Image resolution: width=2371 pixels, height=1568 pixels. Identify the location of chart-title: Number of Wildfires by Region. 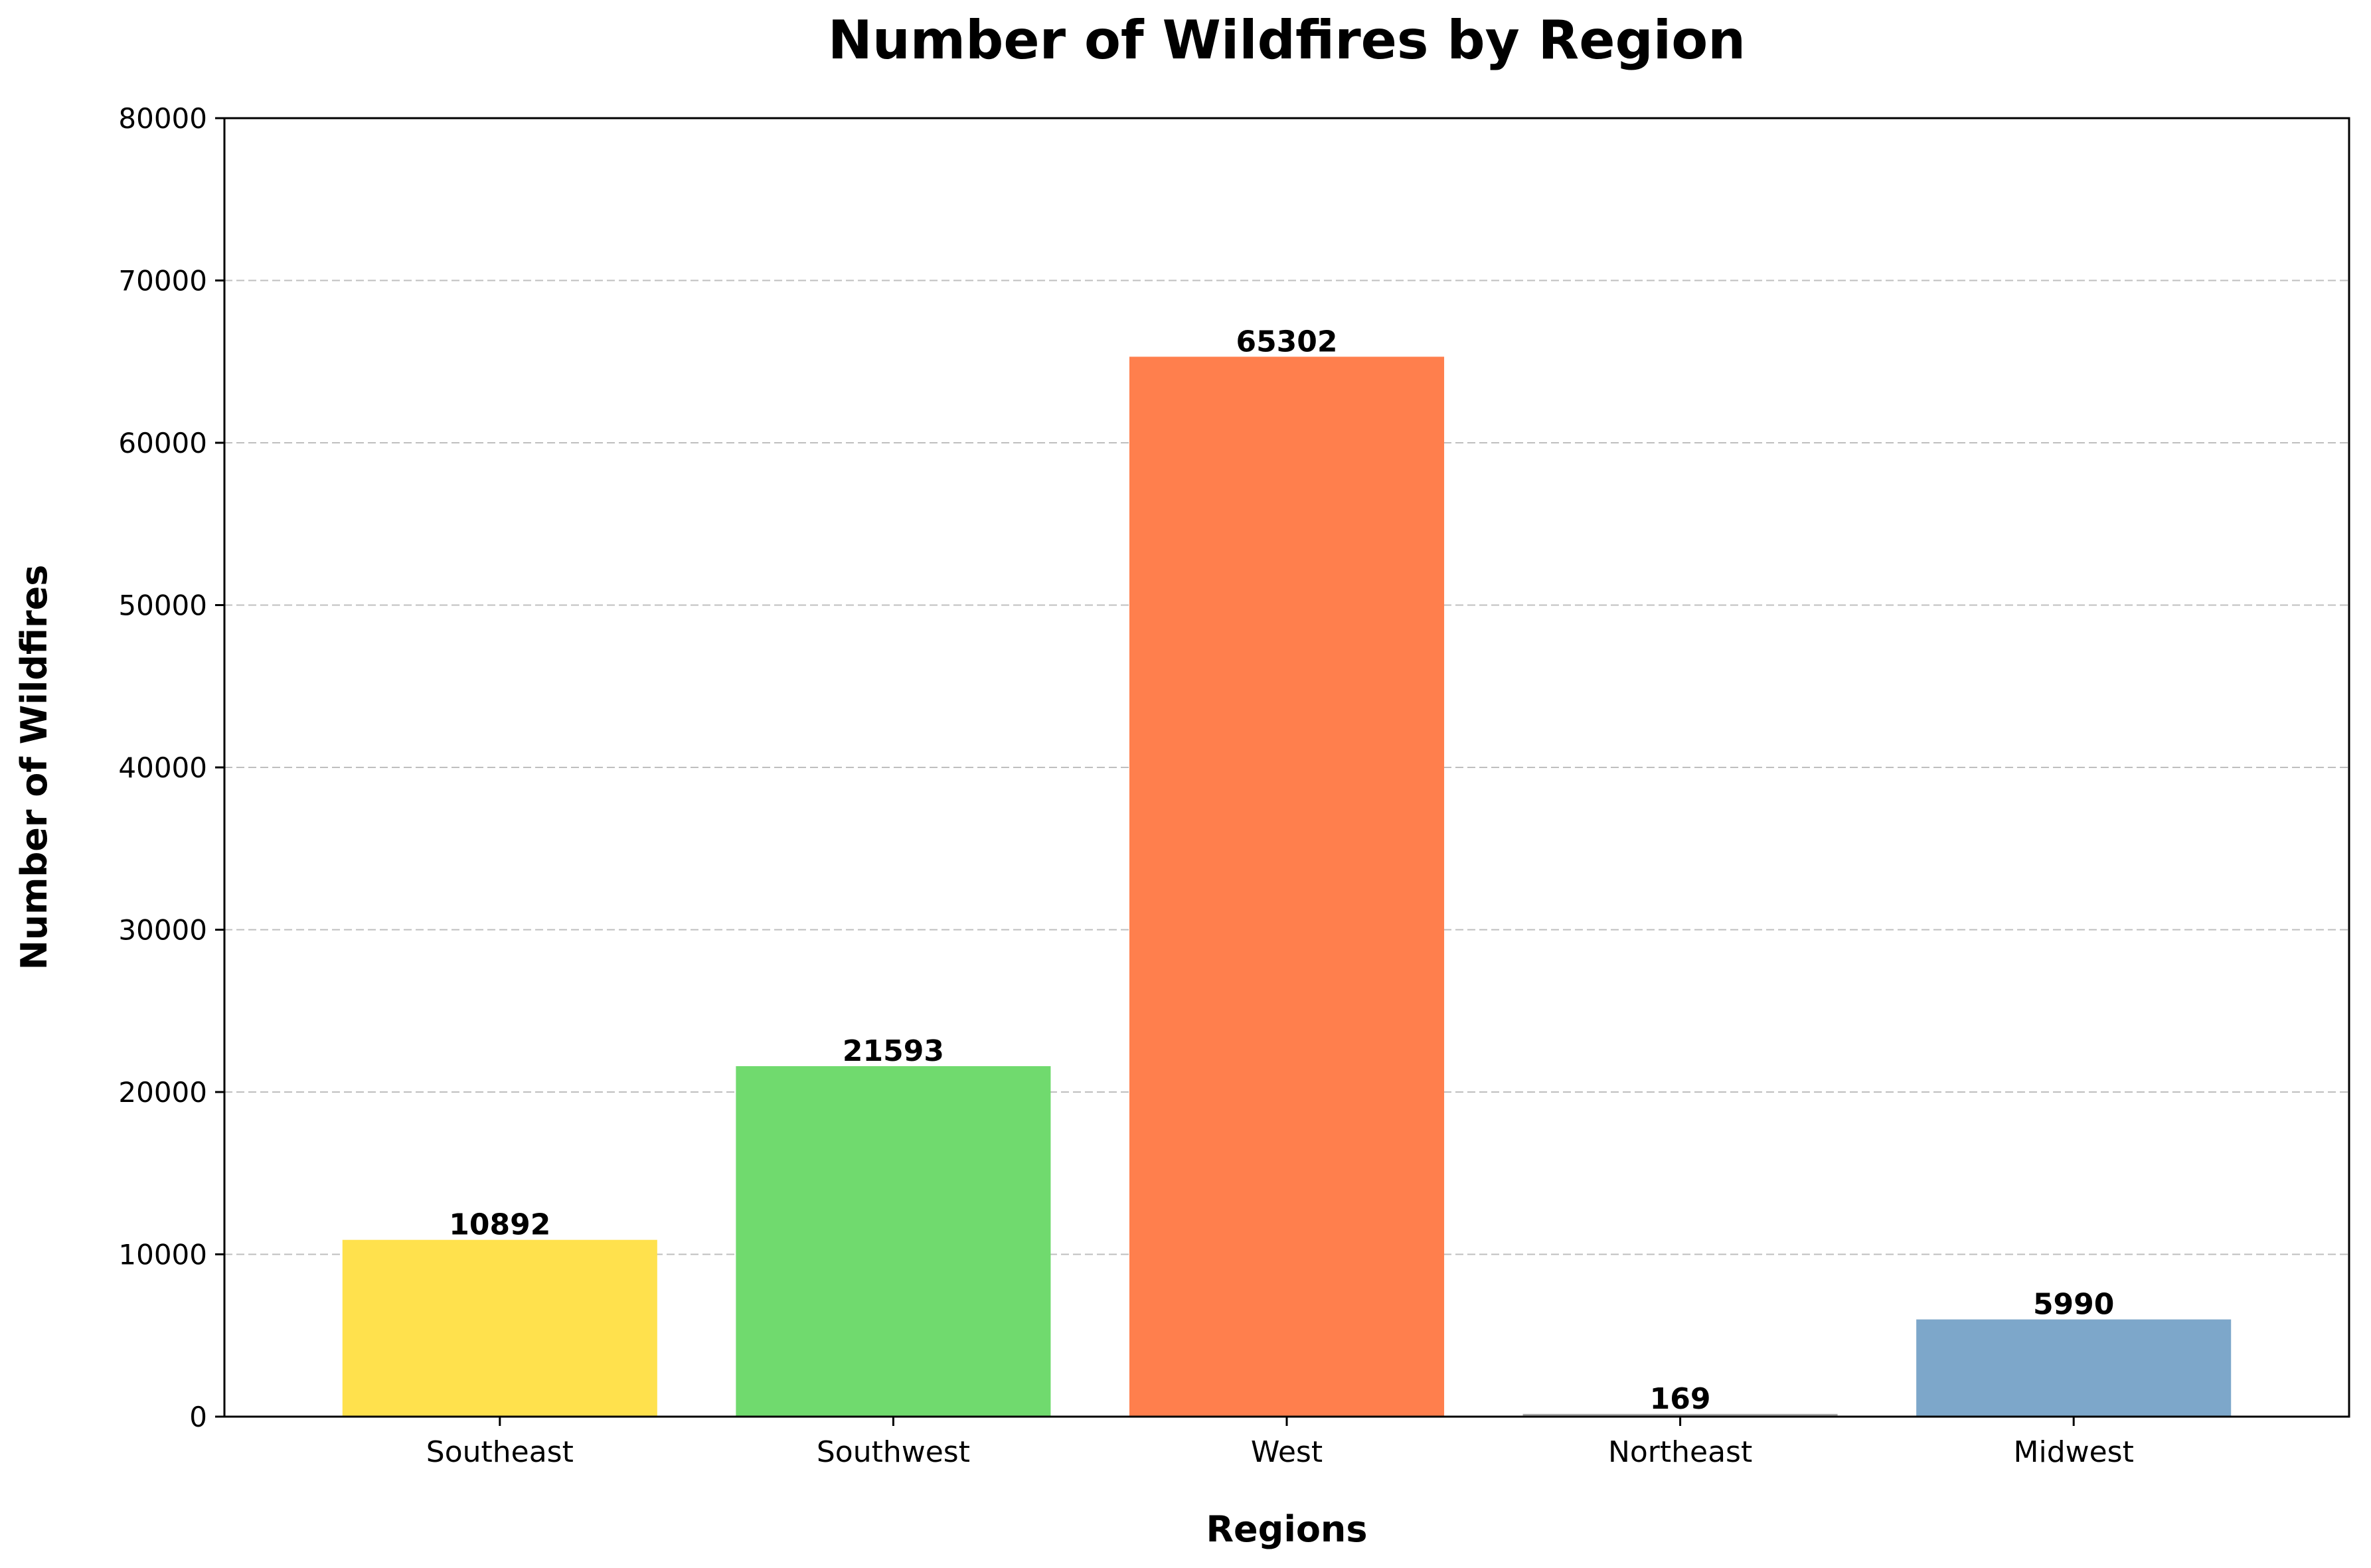
(1287, 40).